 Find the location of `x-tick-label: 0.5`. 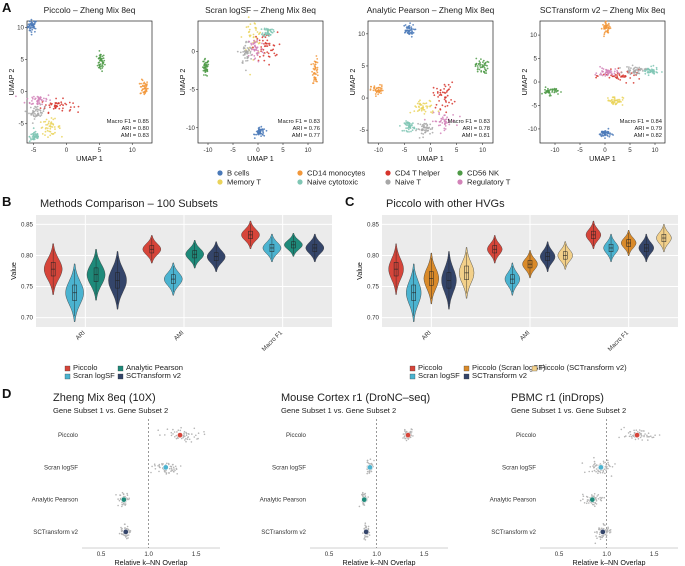

x-tick-label: 0.5 is located at coordinates (329, 554).